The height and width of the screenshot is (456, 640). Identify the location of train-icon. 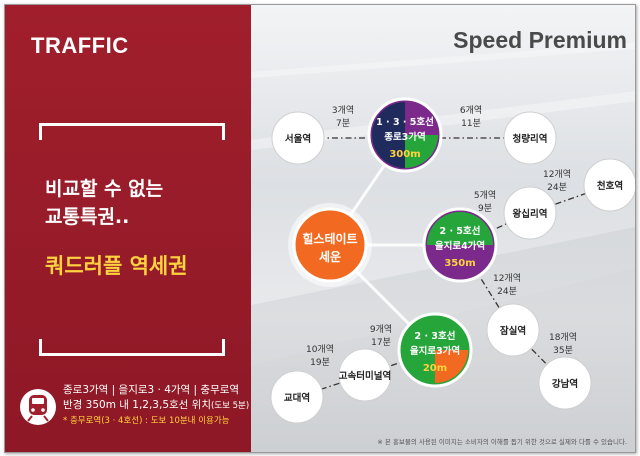
(38, 407).